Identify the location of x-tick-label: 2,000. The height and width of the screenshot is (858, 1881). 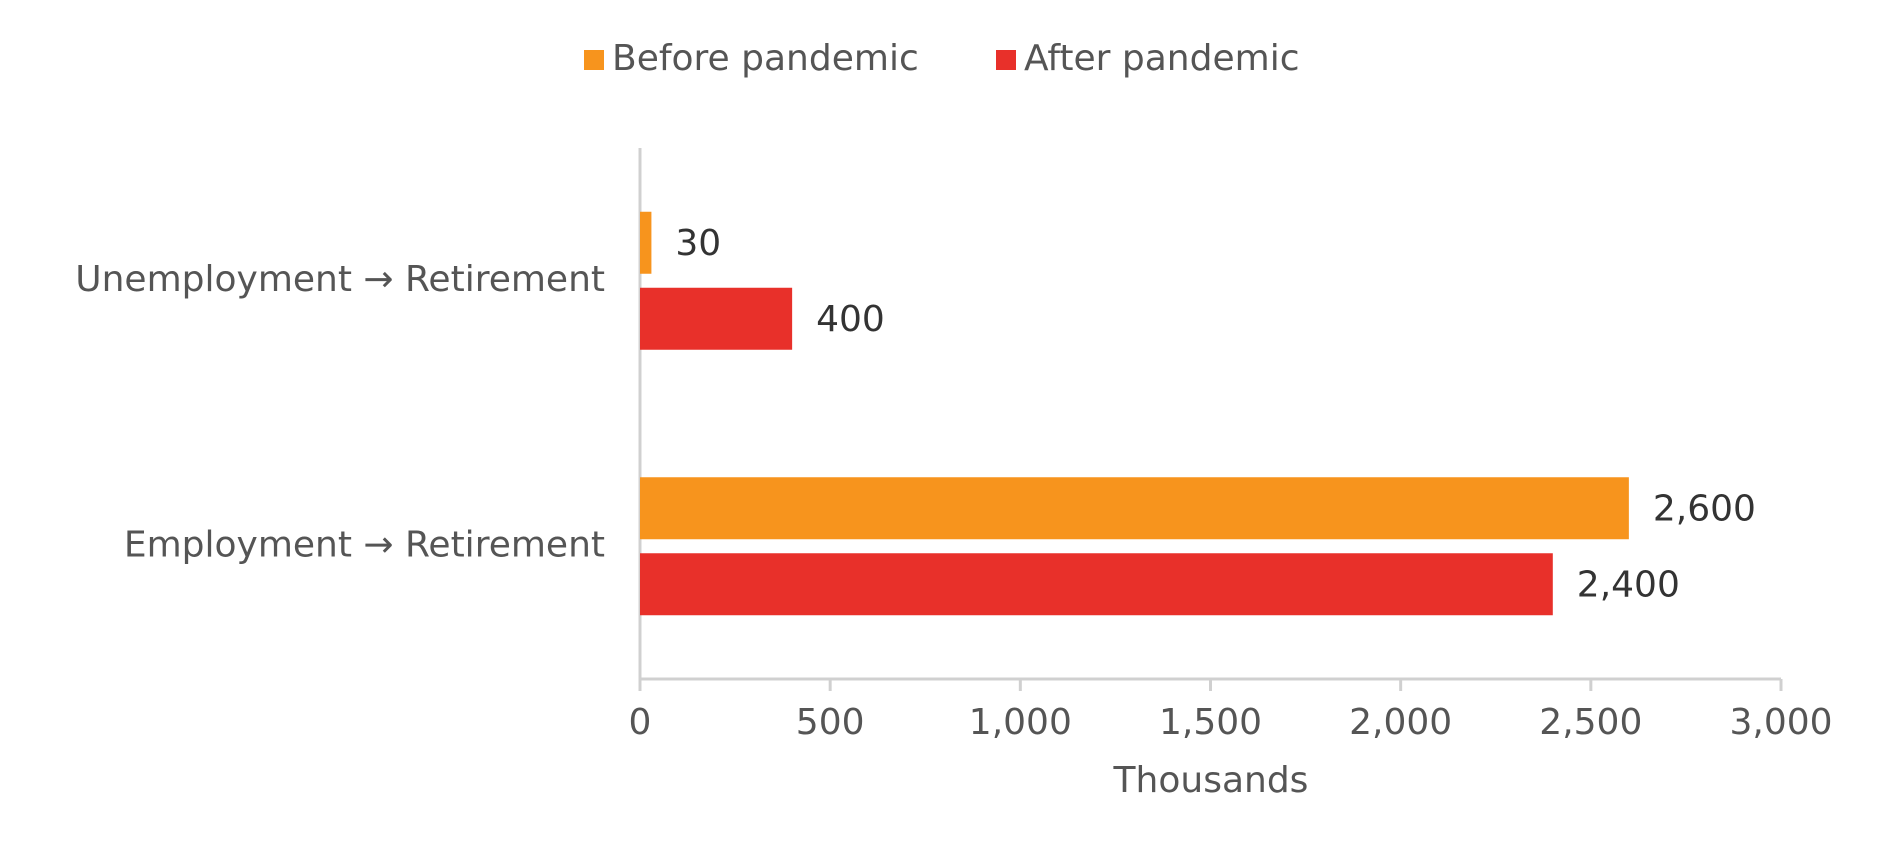
(1400, 722).